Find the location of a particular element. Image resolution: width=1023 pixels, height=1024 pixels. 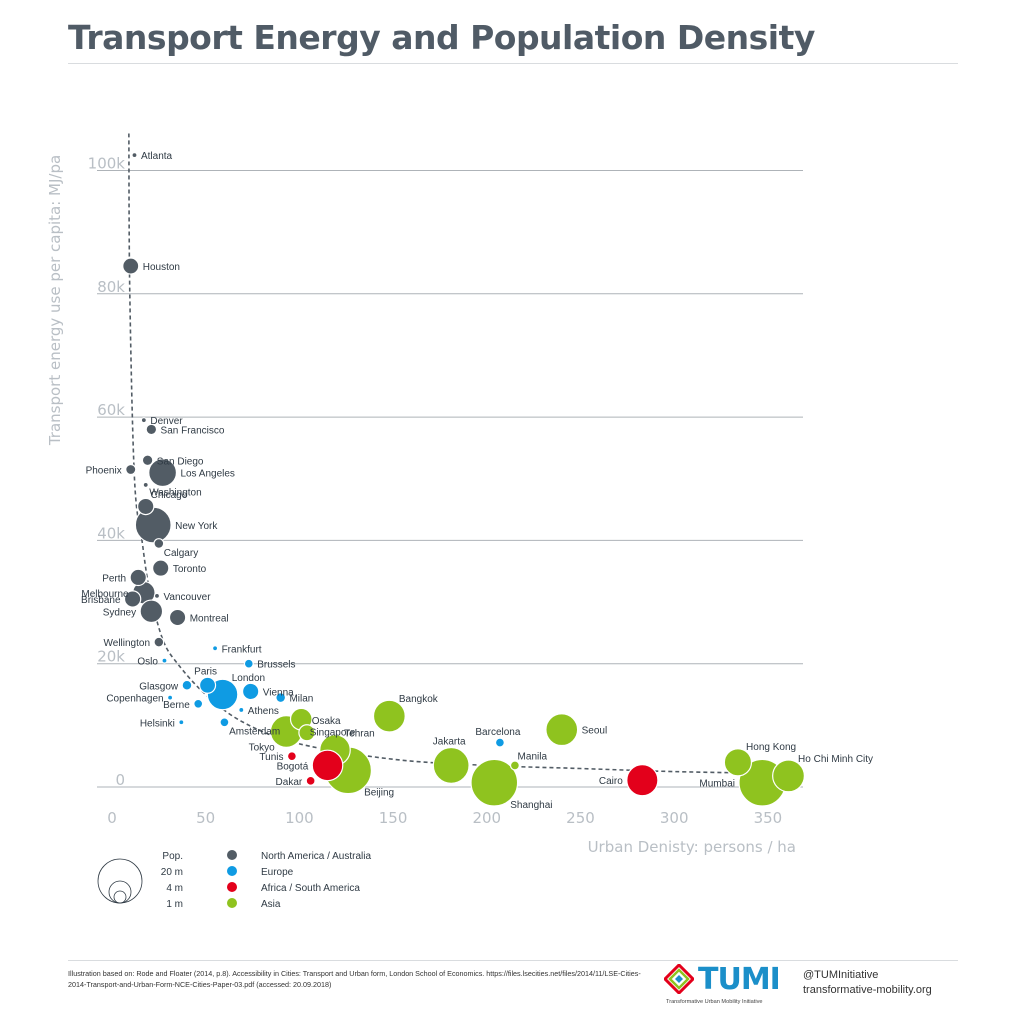

legend-region-label: North America / Australia is located at coordinates (316, 856).